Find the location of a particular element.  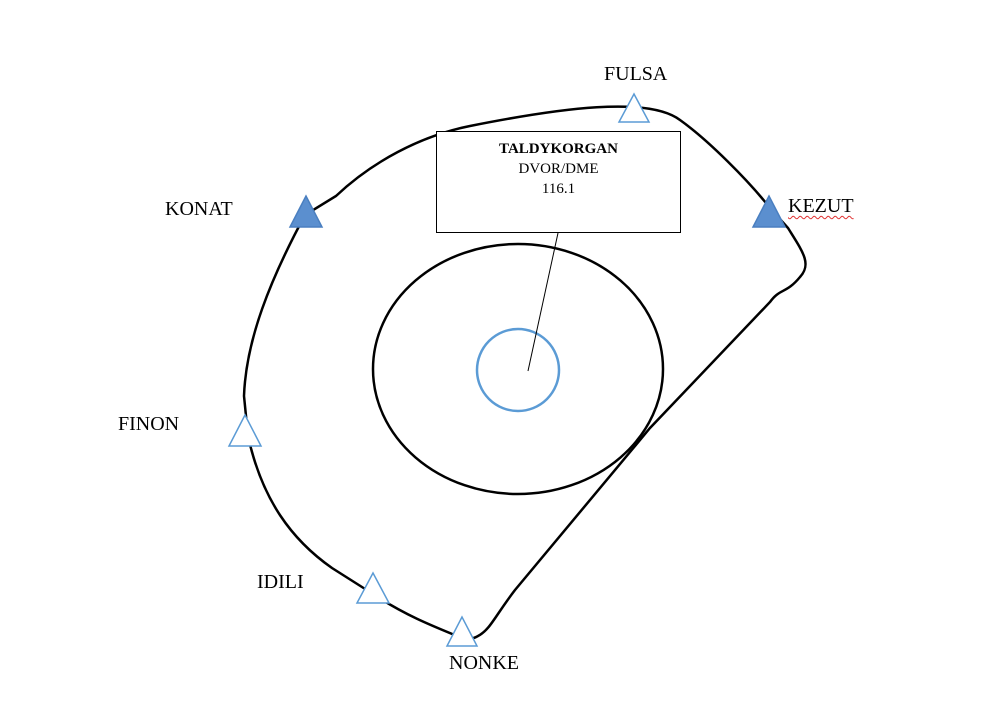

terminal-circle is located at coordinates (518, 369).